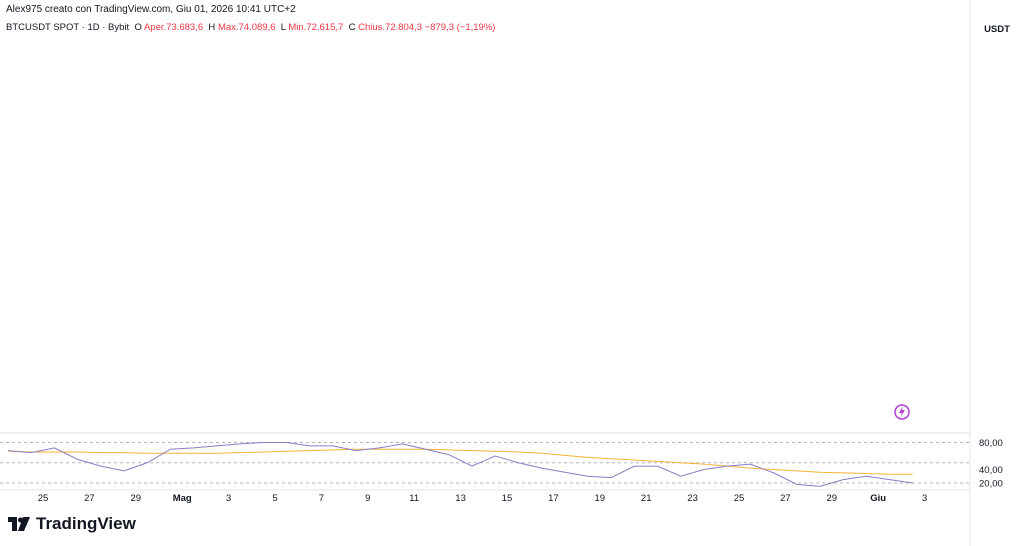 The width and height of the screenshot is (1024, 546). Describe the element at coordinates (212, 27) in the screenshot. I see `high-label: H` at that location.